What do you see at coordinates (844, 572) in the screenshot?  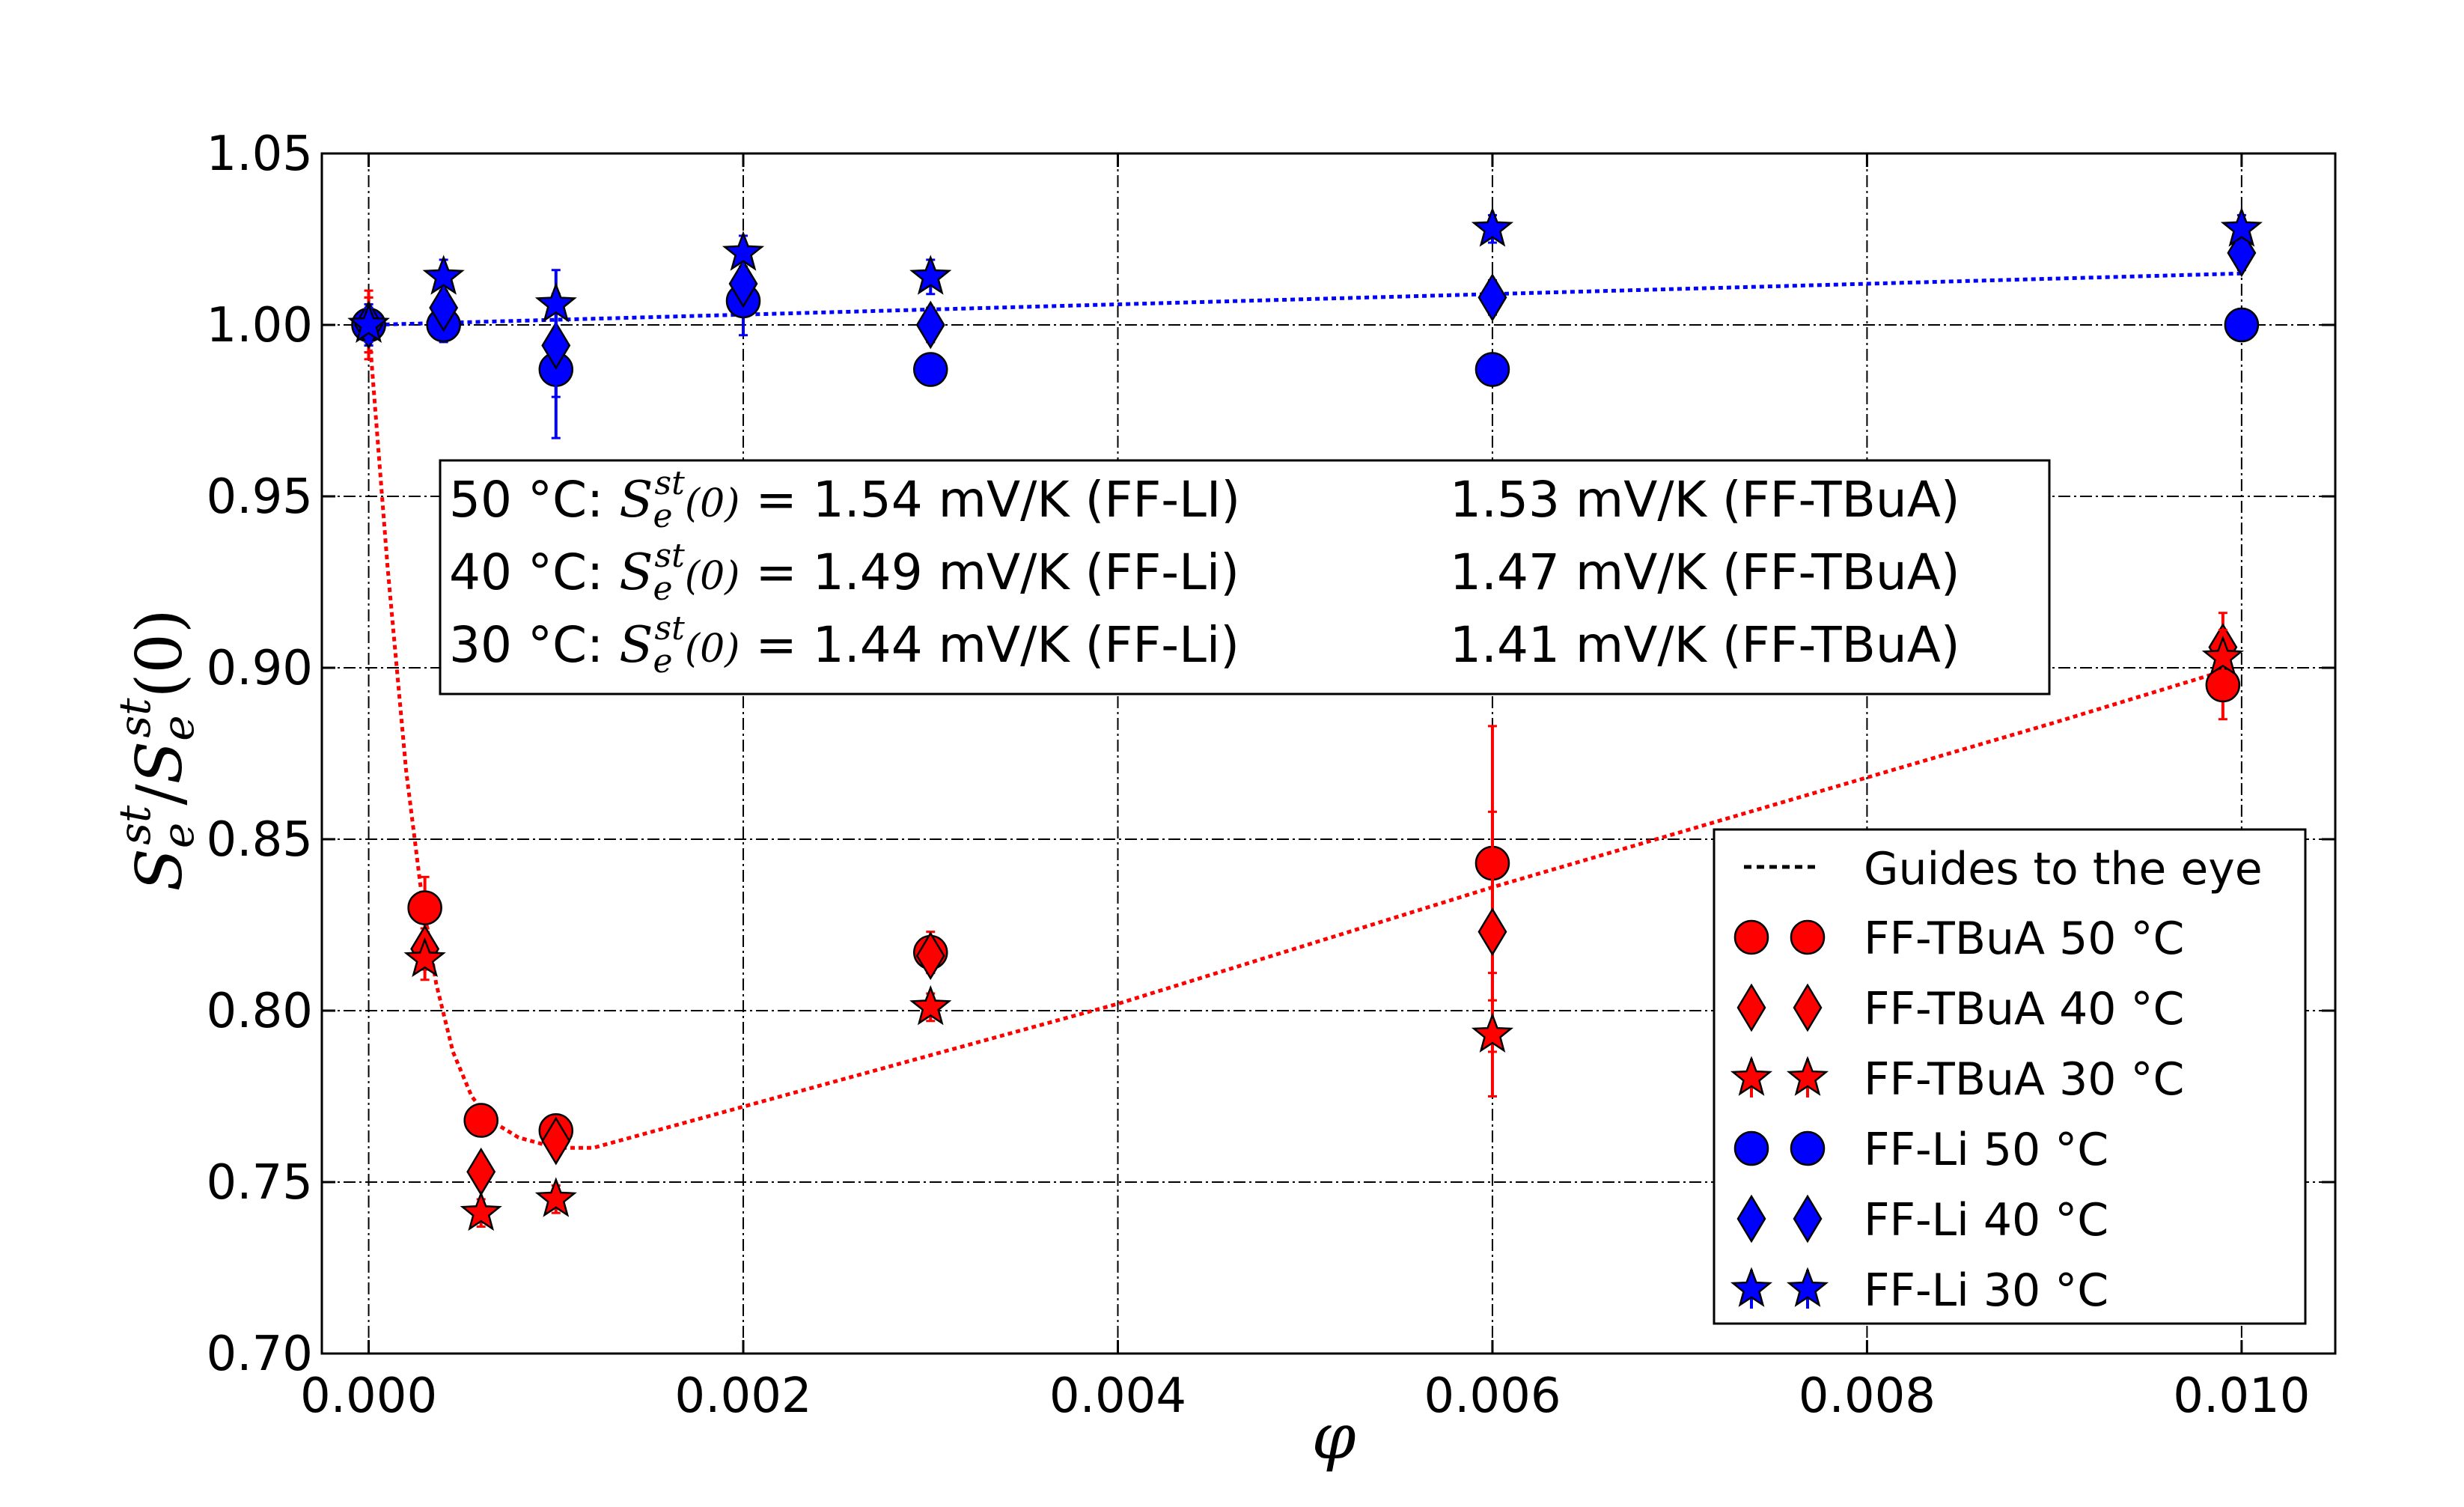 I see `svg-text:40 °C: Sest(0) = 1.49 mV/K (FF: 40 °C: Sest(0) = 1.49 mV/K (FF-Li)` at bounding box center [844, 572].